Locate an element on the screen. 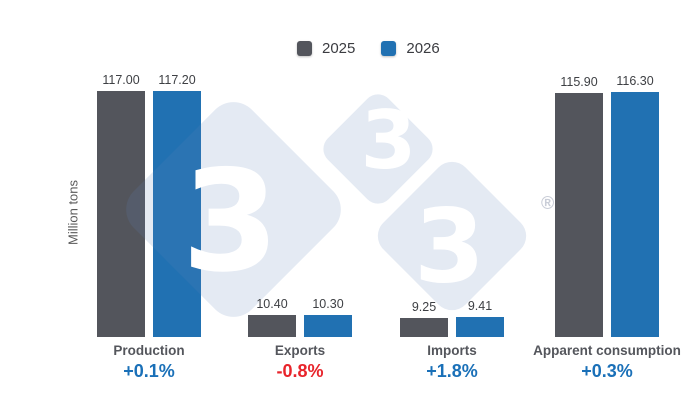 The height and width of the screenshot is (400, 700). value-label-2025-production: 117.00 is located at coordinates (121, 80).